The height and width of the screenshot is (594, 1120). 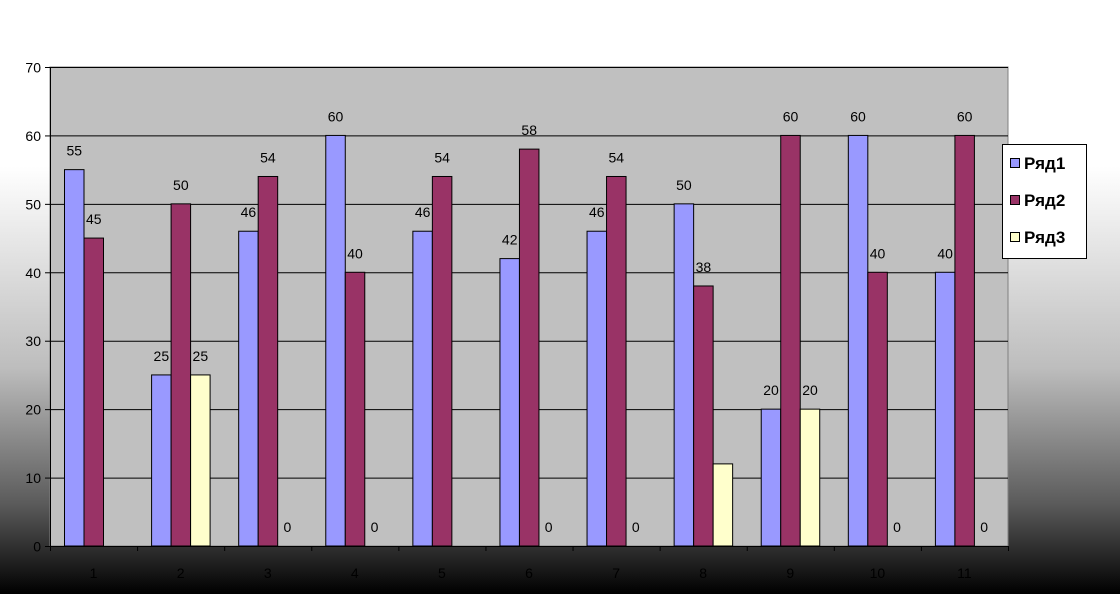 What do you see at coordinates (181, 573) in the screenshot?
I see `x-tick-label: 2` at bounding box center [181, 573].